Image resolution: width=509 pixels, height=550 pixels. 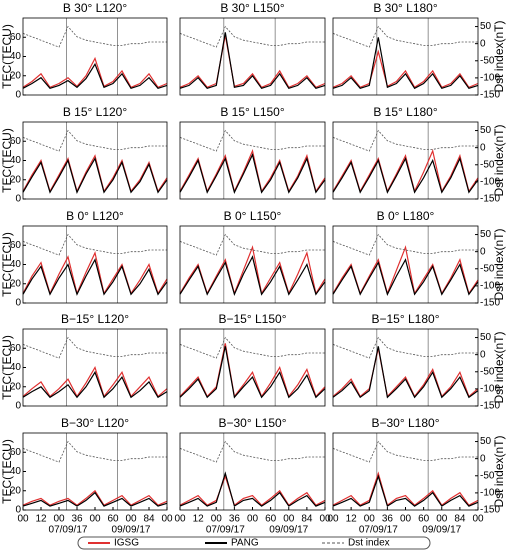 What do you see at coordinates (95, 8) in the screenshot?
I see `panel-title: B 30° L120°` at bounding box center [95, 8].